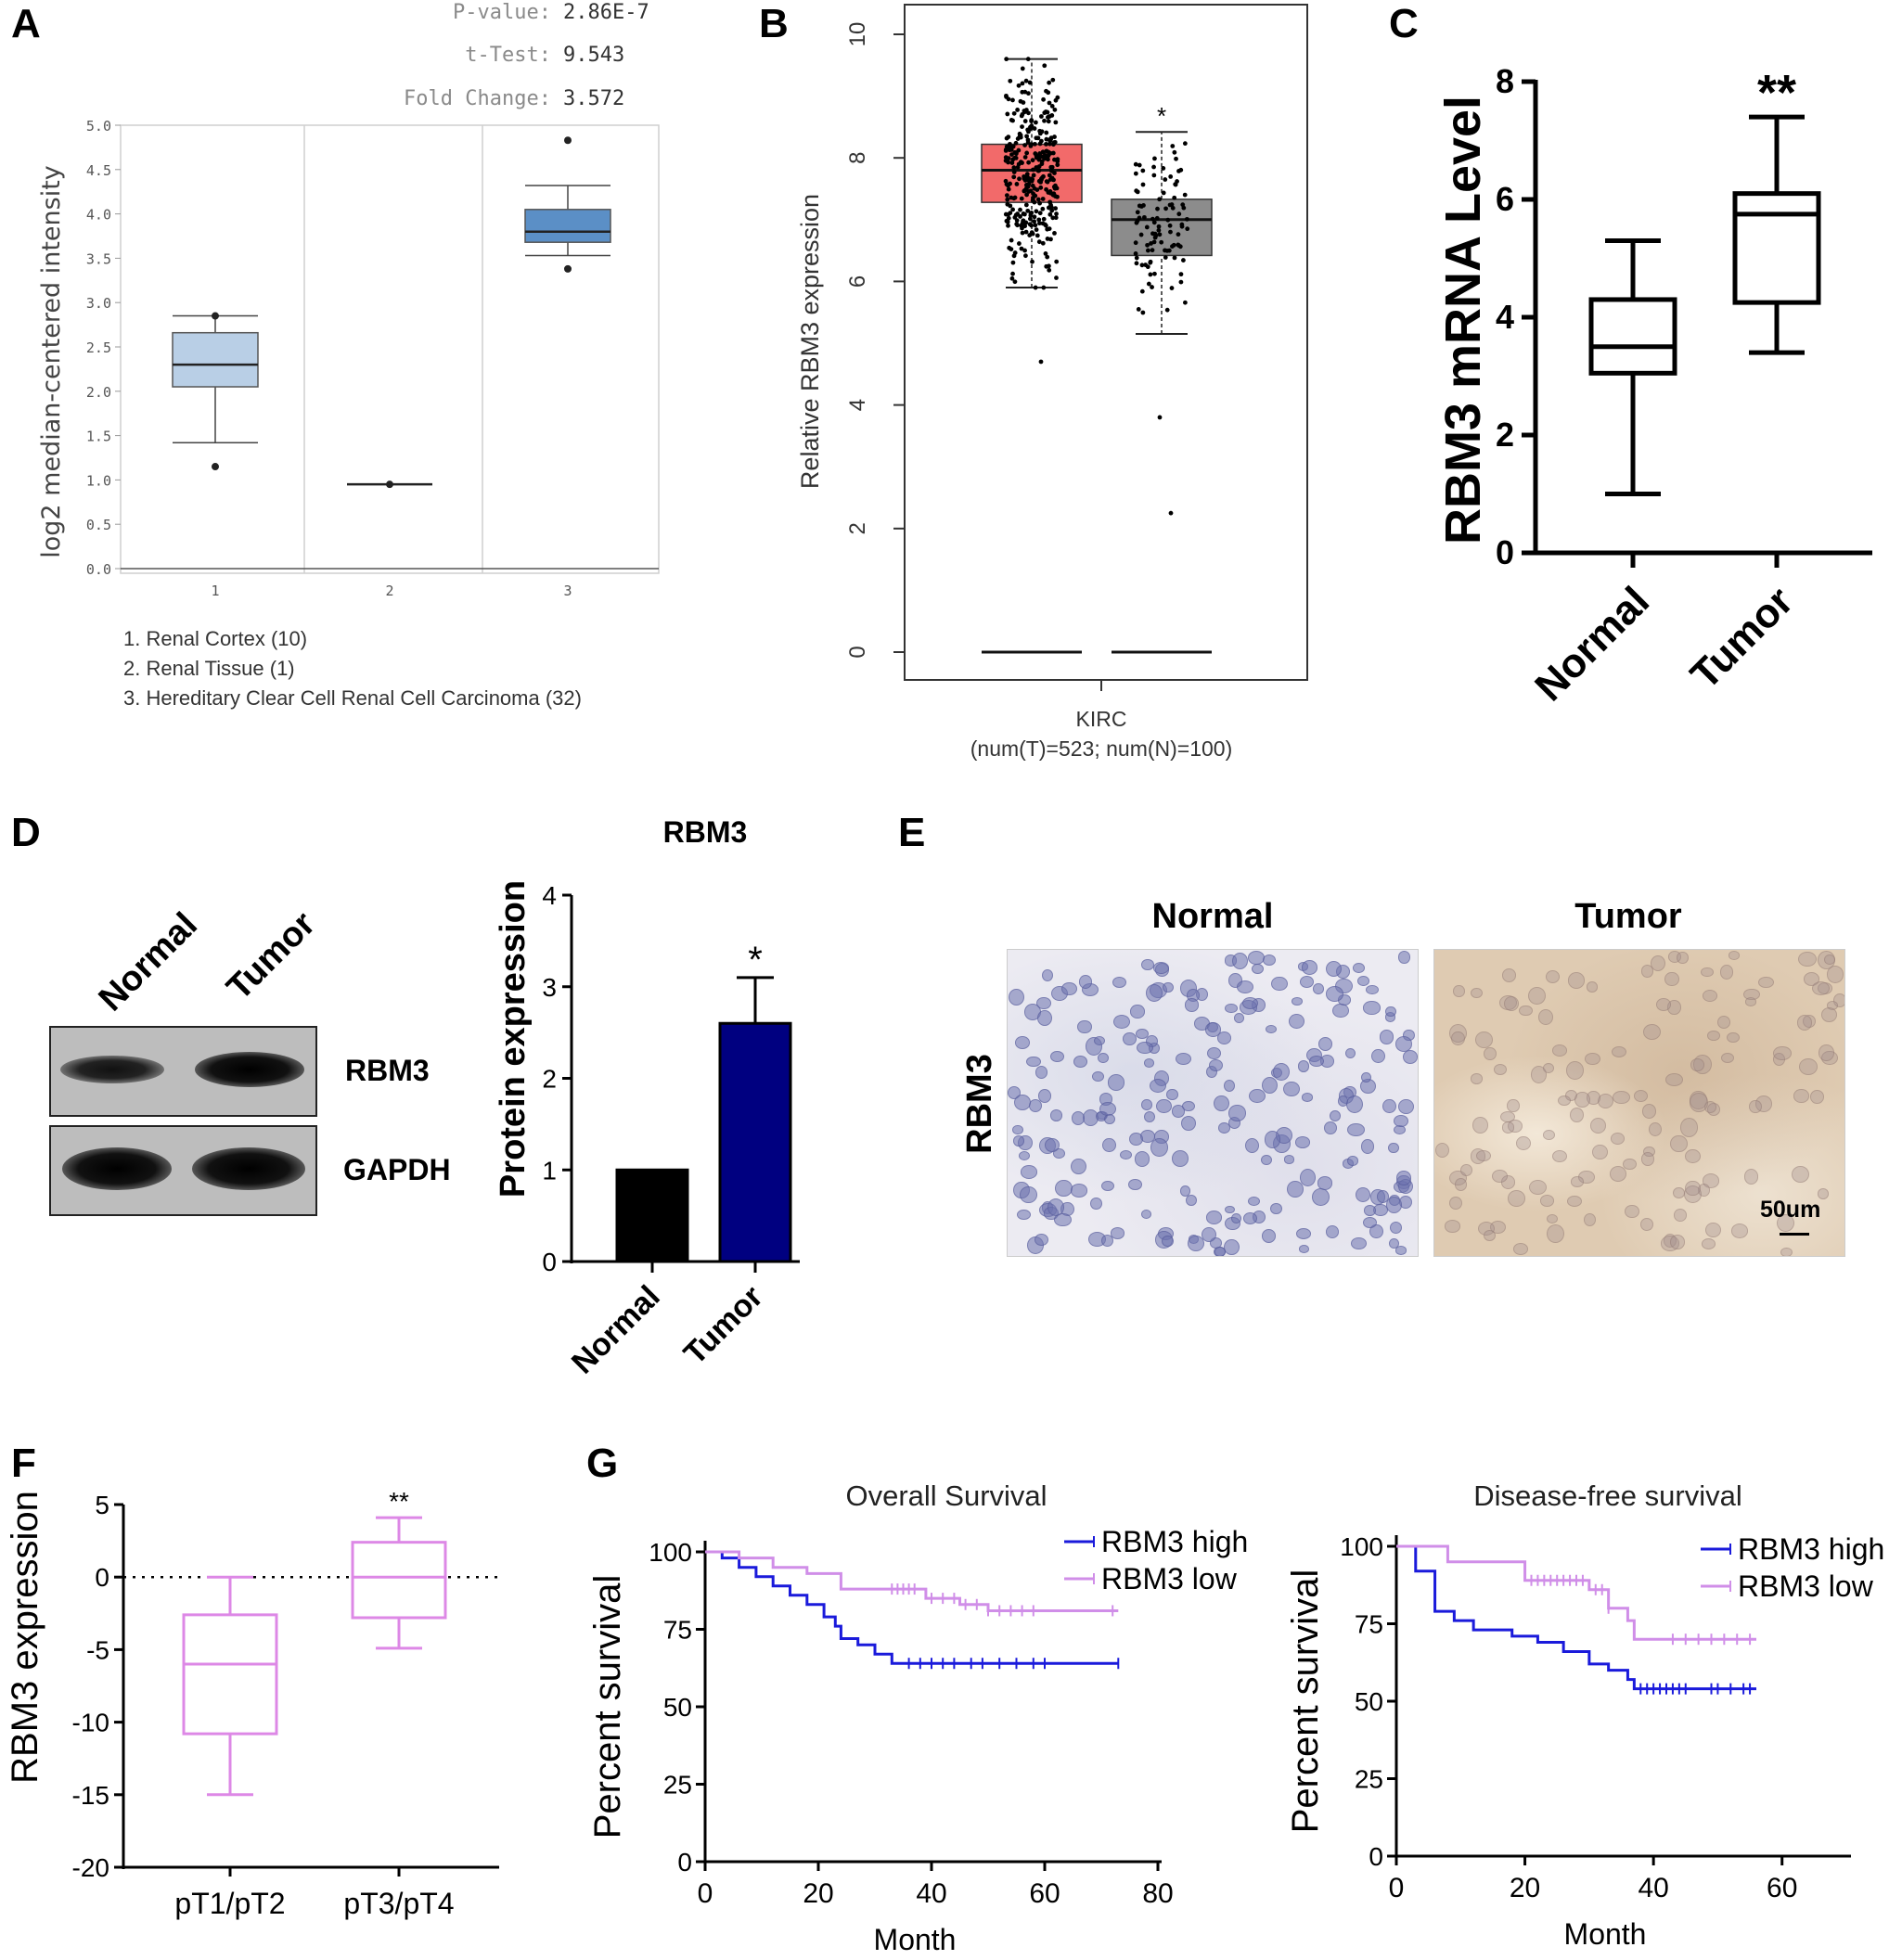  Describe the element at coordinates (1776, 248) in the screenshot. I see `box` at that location.